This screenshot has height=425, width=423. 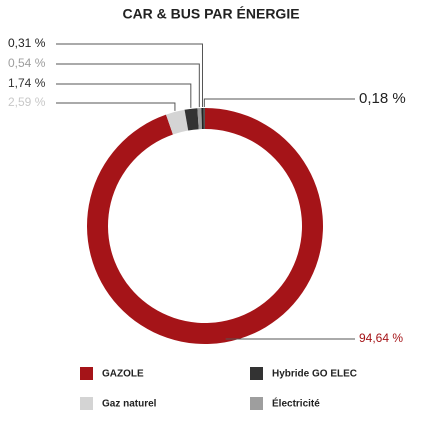 What do you see at coordinates (382, 98) in the screenshot?
I see `value-label: 0,18 %` at bounding box center [382, 98].